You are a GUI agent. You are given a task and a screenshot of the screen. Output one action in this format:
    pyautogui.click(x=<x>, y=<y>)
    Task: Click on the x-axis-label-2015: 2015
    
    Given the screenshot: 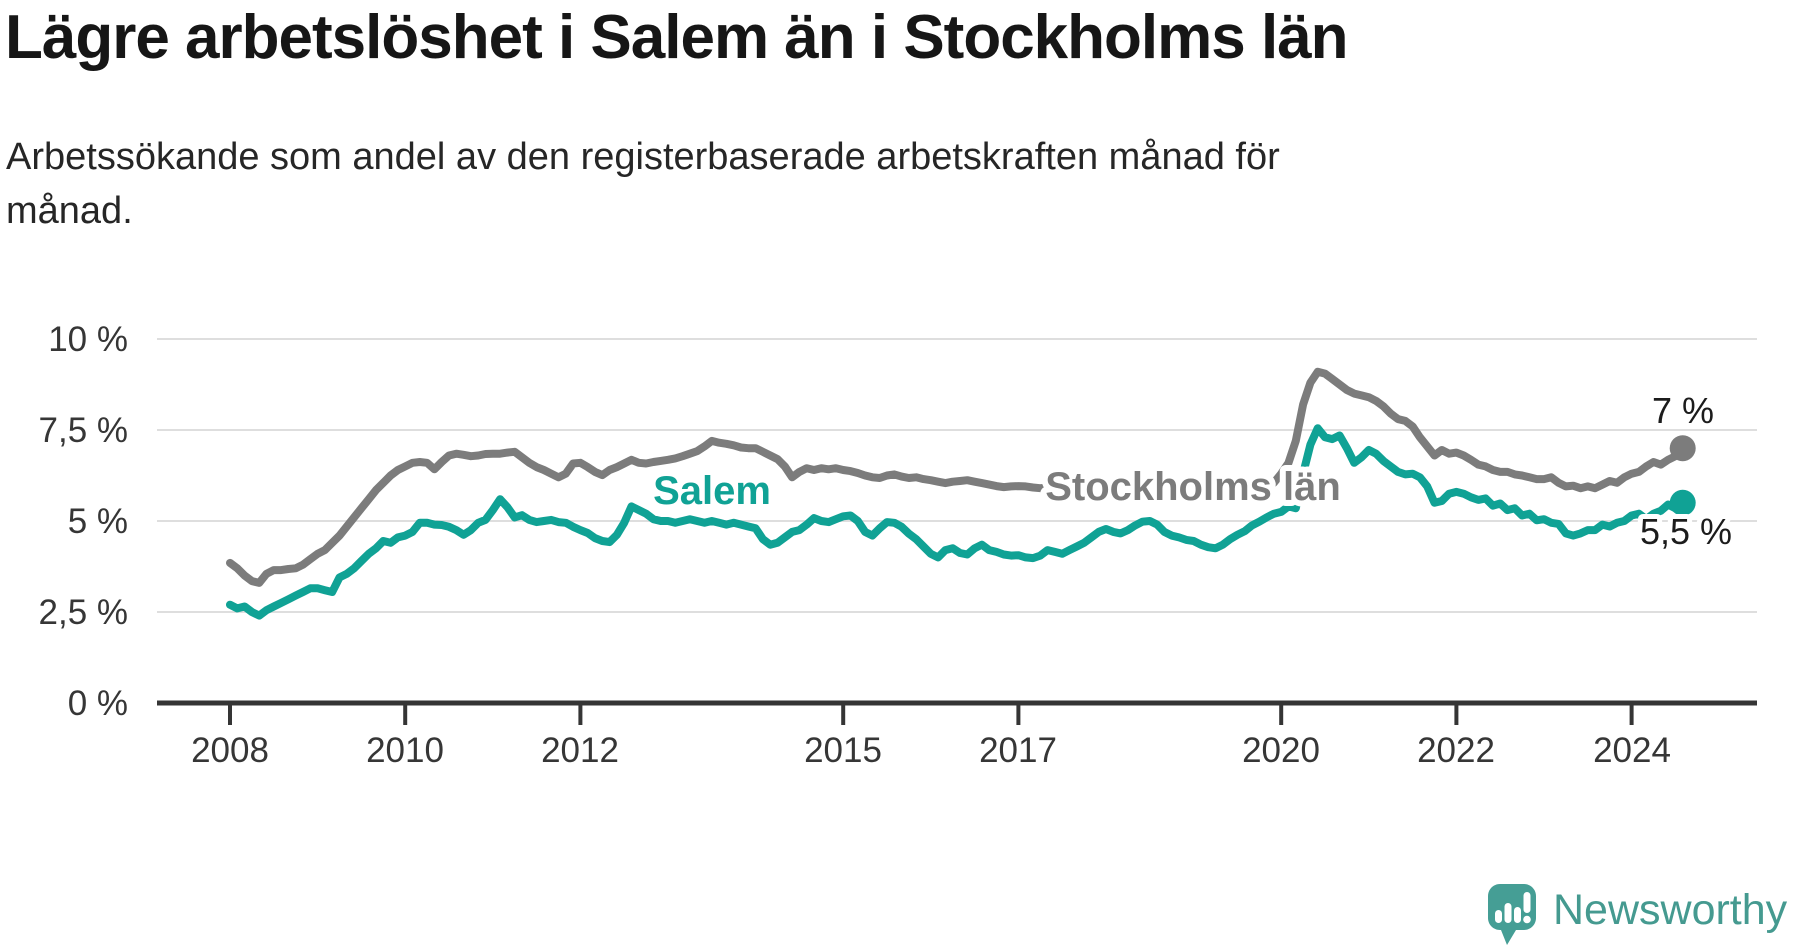 What is the action you would take?
    pyautogui.click(x=843, y=750)
    